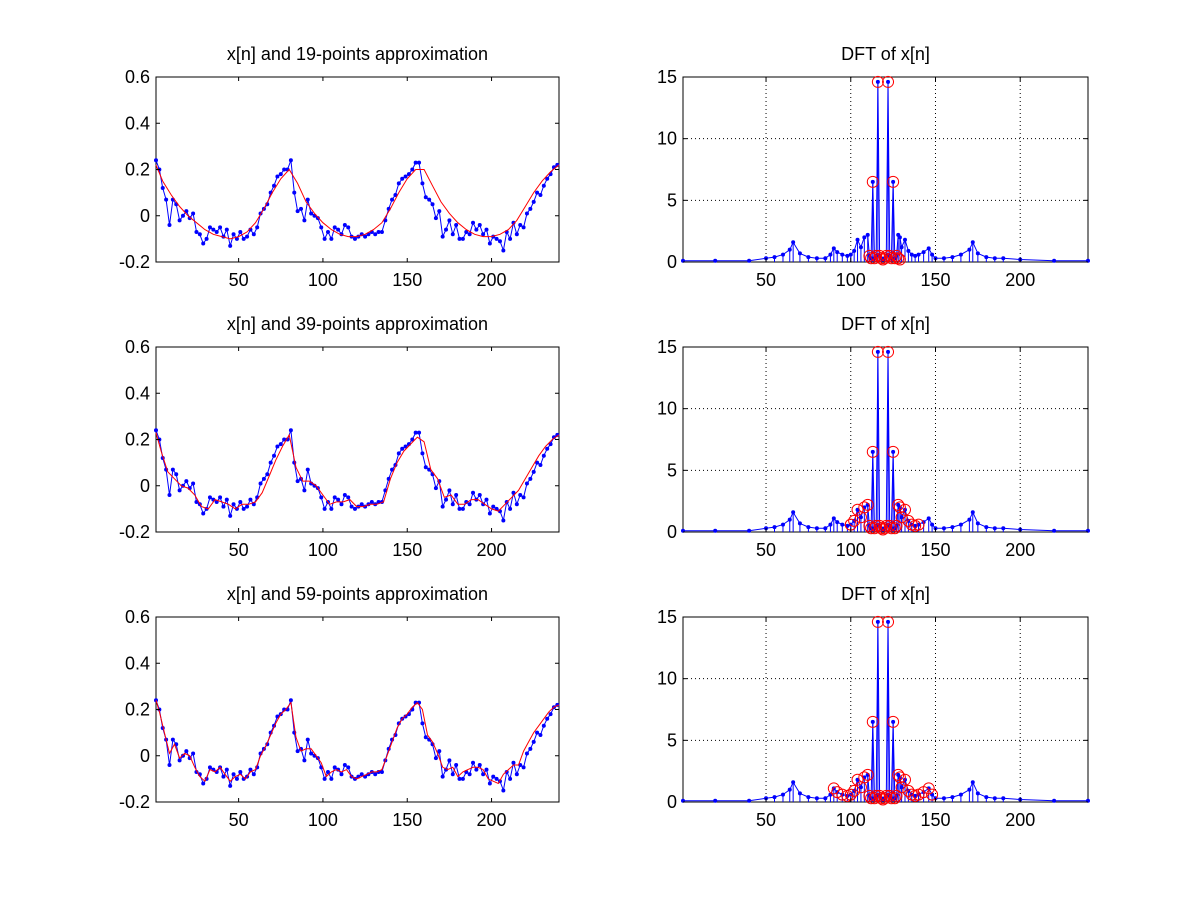  What do you see at coordinates (667, 617) in the screenshot?
I see `y-tick-label: 15` at bounding box center [667, 617].